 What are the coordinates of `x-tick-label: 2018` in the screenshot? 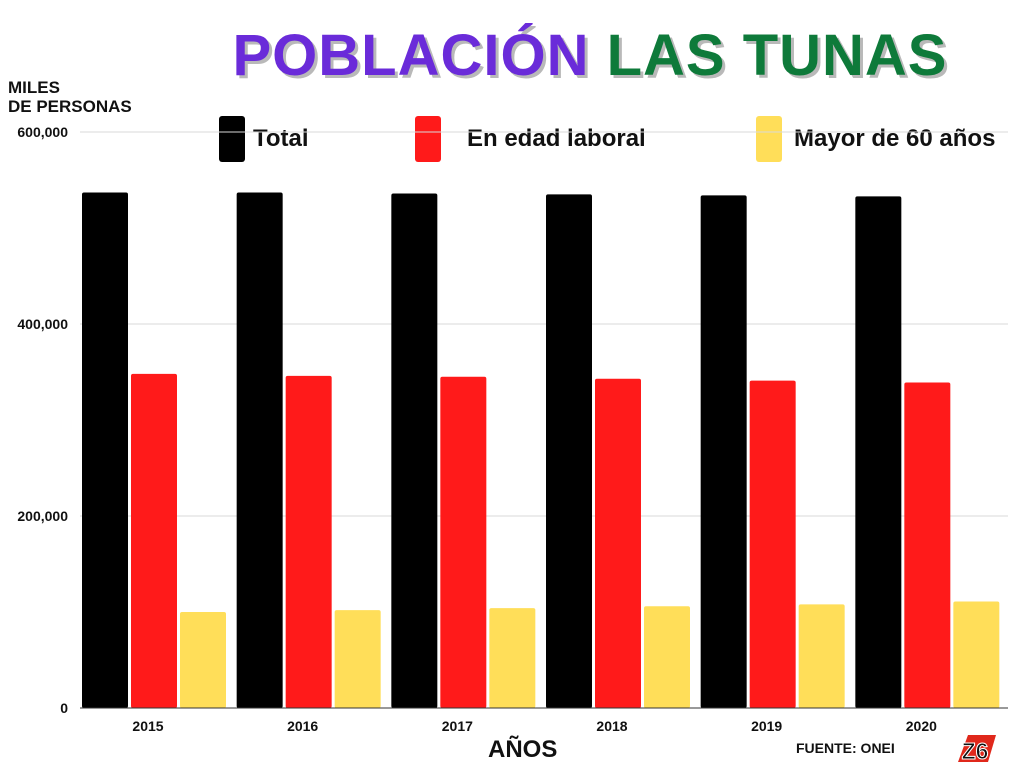 It's located at (611, 726).